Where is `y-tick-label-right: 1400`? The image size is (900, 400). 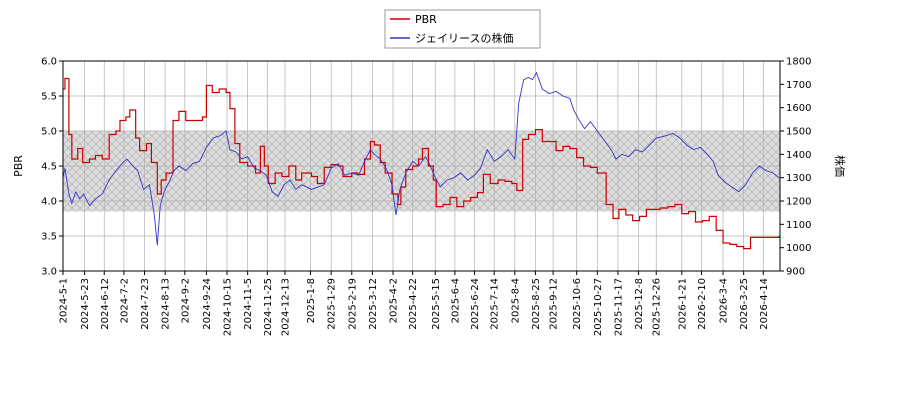 y-tick-label-right: 1400 is located at coordinates (798, 155).